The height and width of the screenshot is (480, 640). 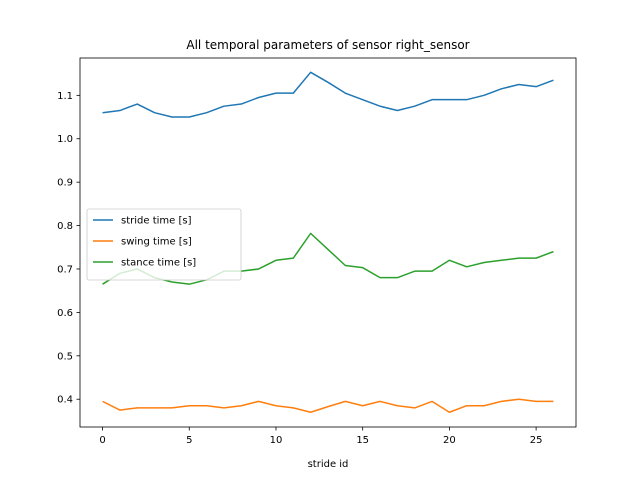 What do you see at coordinates (362, 440) in the screenshot?
I see `x-tick-label-3: 15` at bounding box center [362, 440].